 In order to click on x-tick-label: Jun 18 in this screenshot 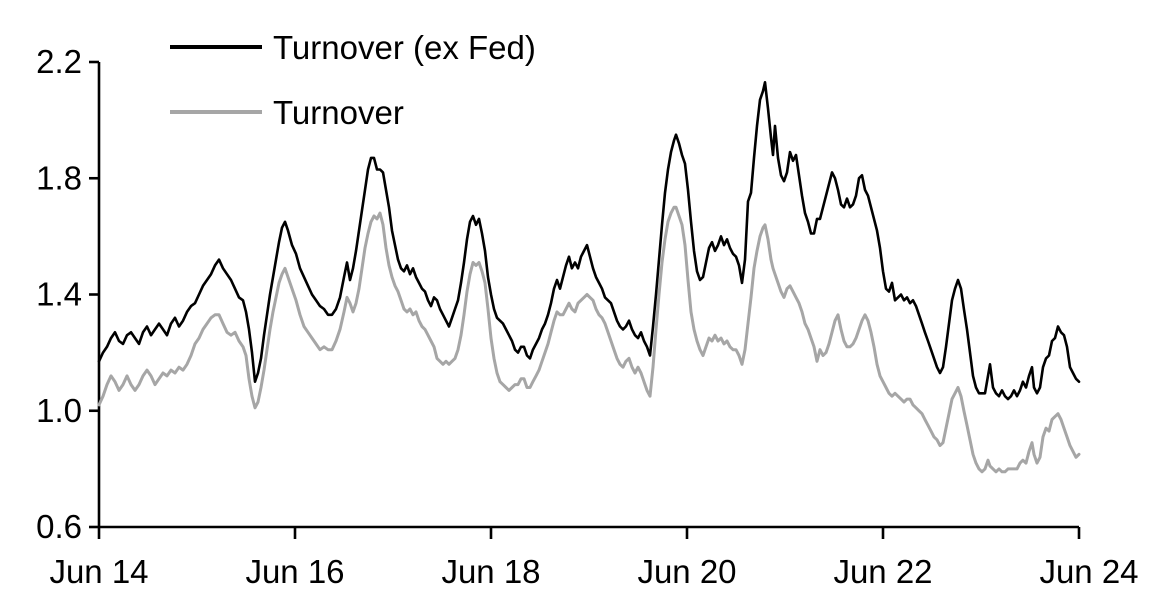, I will do `click(490, 571)`.